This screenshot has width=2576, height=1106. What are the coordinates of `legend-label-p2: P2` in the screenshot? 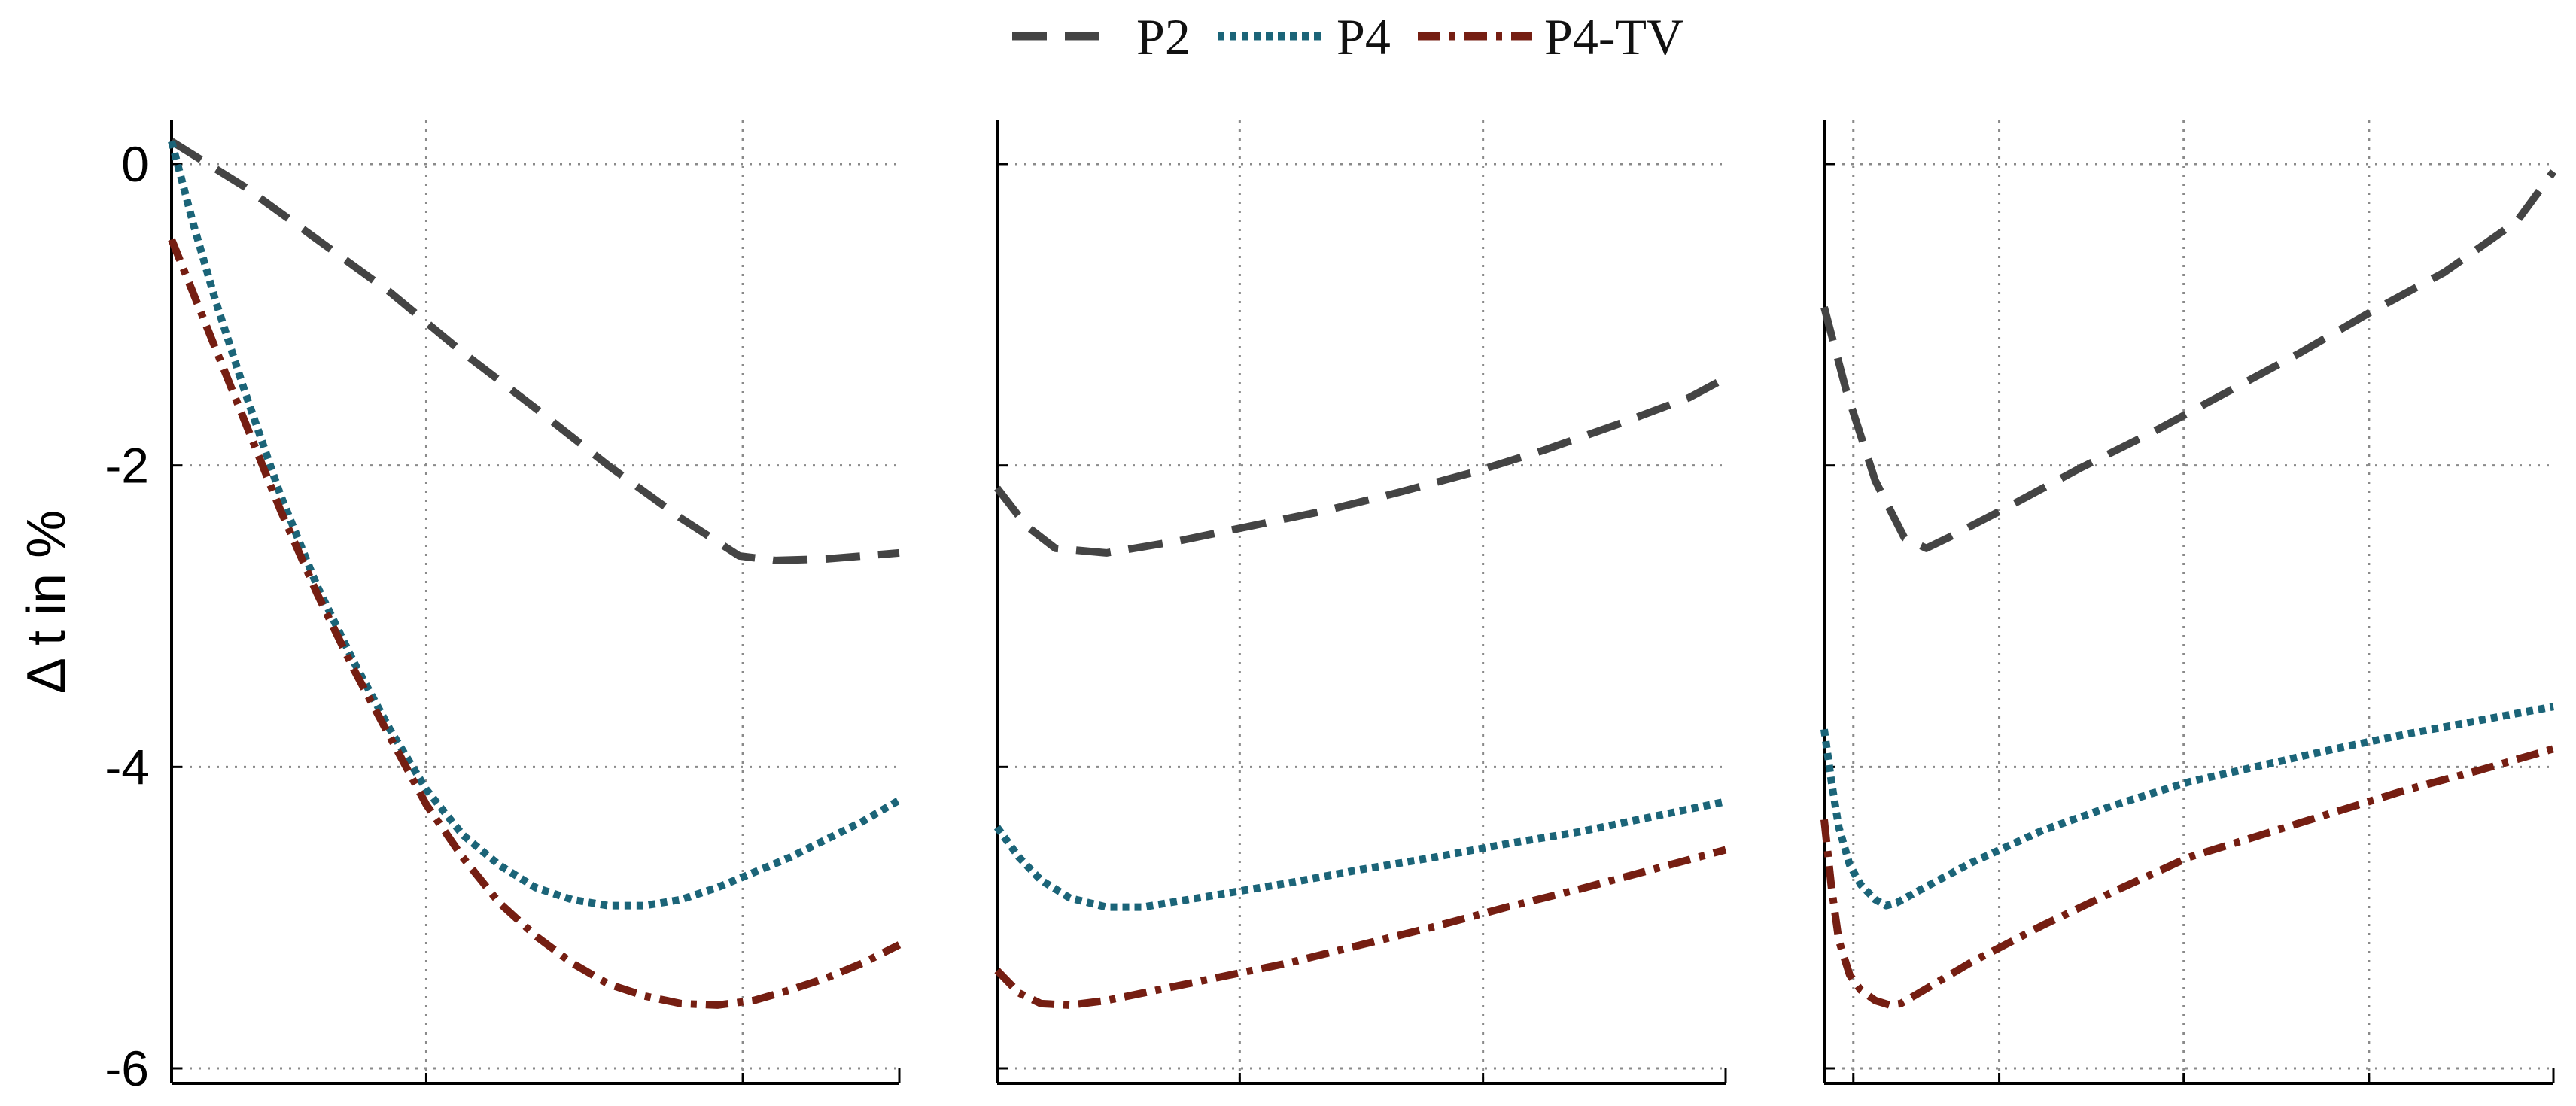 It's located at (1163, 36).